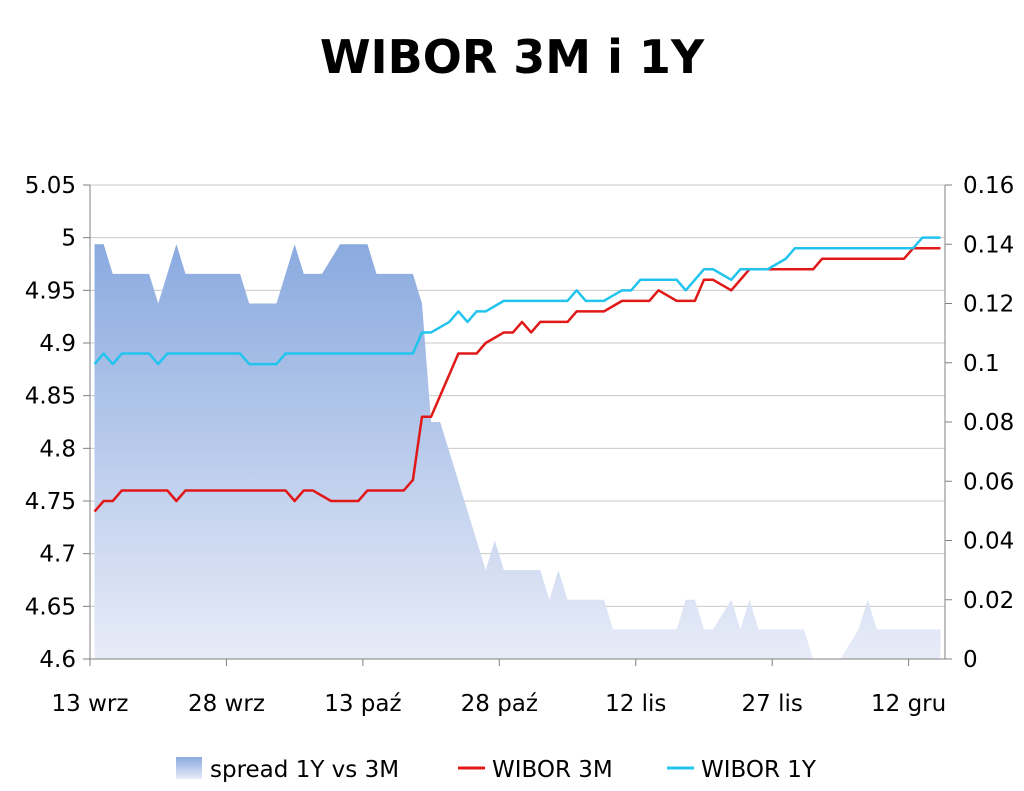 This screenshot has height=791, width=1024. I want to click on y-right-tick-label: 0.14, so click(988, 245).